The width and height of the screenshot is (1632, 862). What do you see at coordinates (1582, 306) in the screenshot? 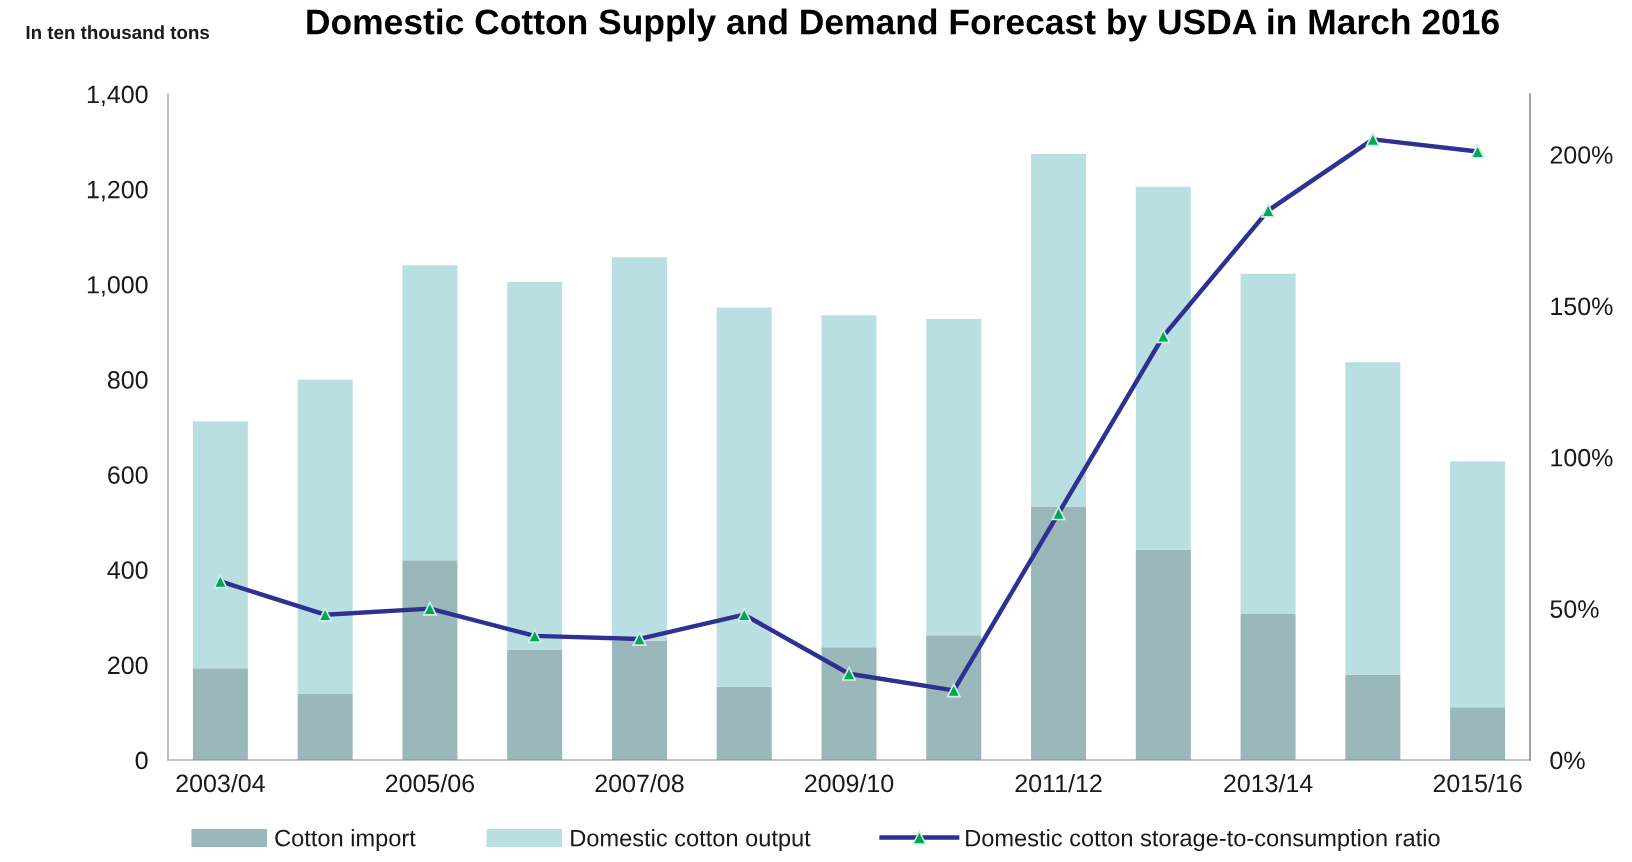
I see `y2-tick-label: 150%` at bounding box center [1582, 306].